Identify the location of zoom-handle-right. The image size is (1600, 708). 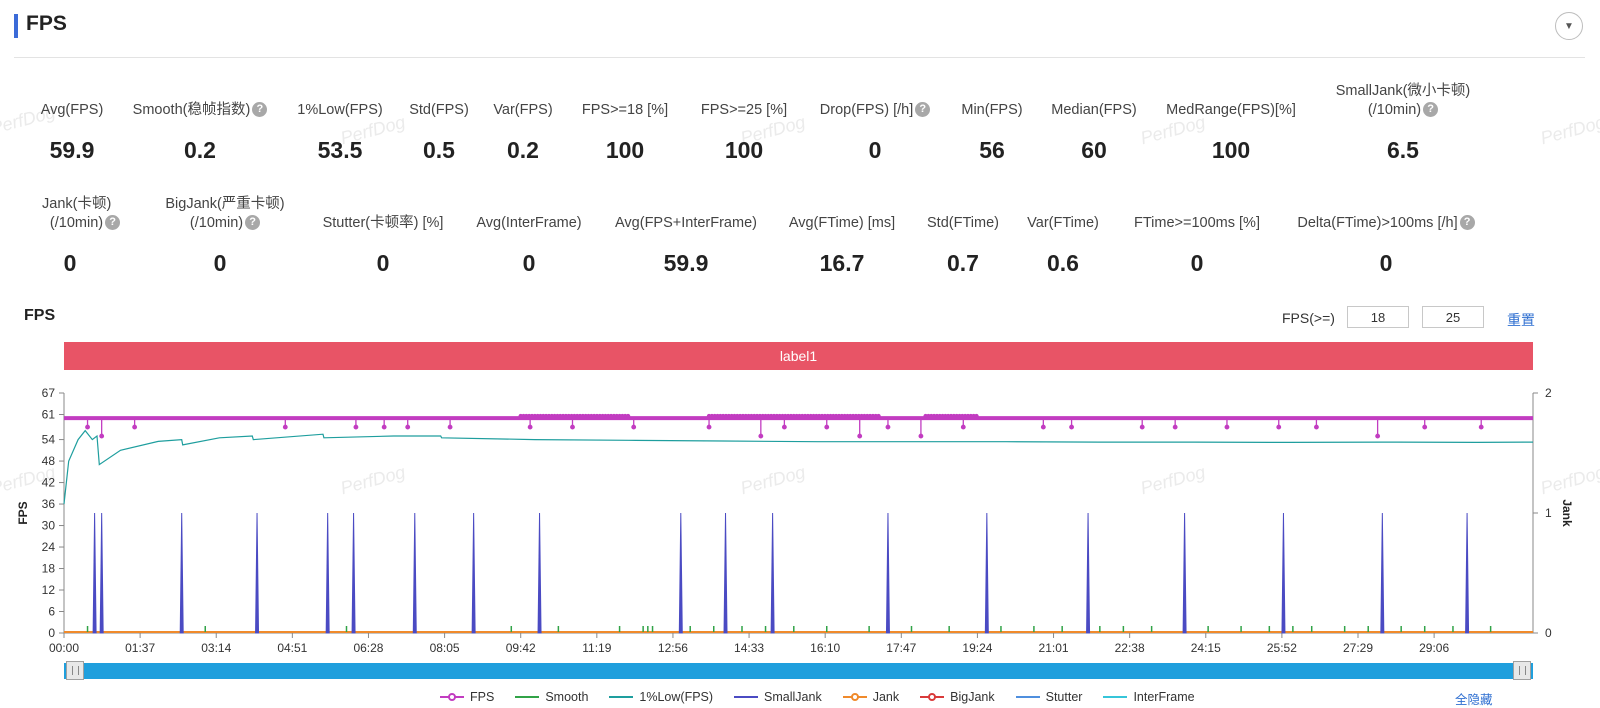
(1522, 670).